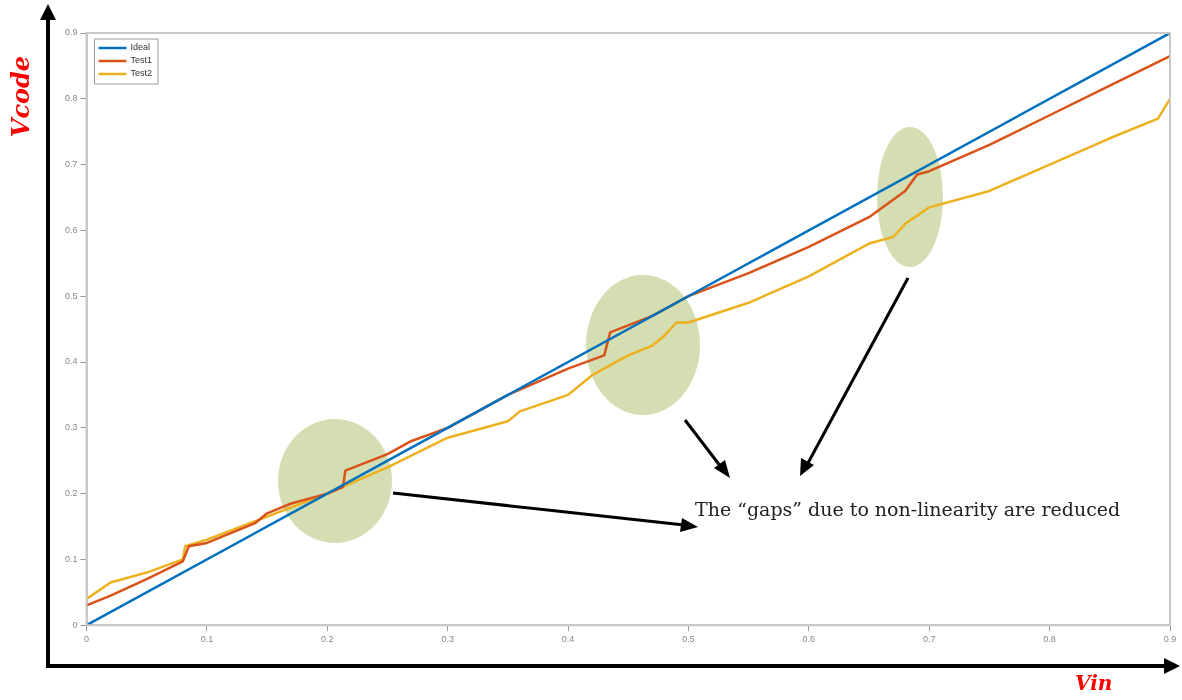 The image size is (1182, 700). Describe the element at coordinates (207, 639) in the screenshot. I see `x-tick-label: 0.1` at that location.